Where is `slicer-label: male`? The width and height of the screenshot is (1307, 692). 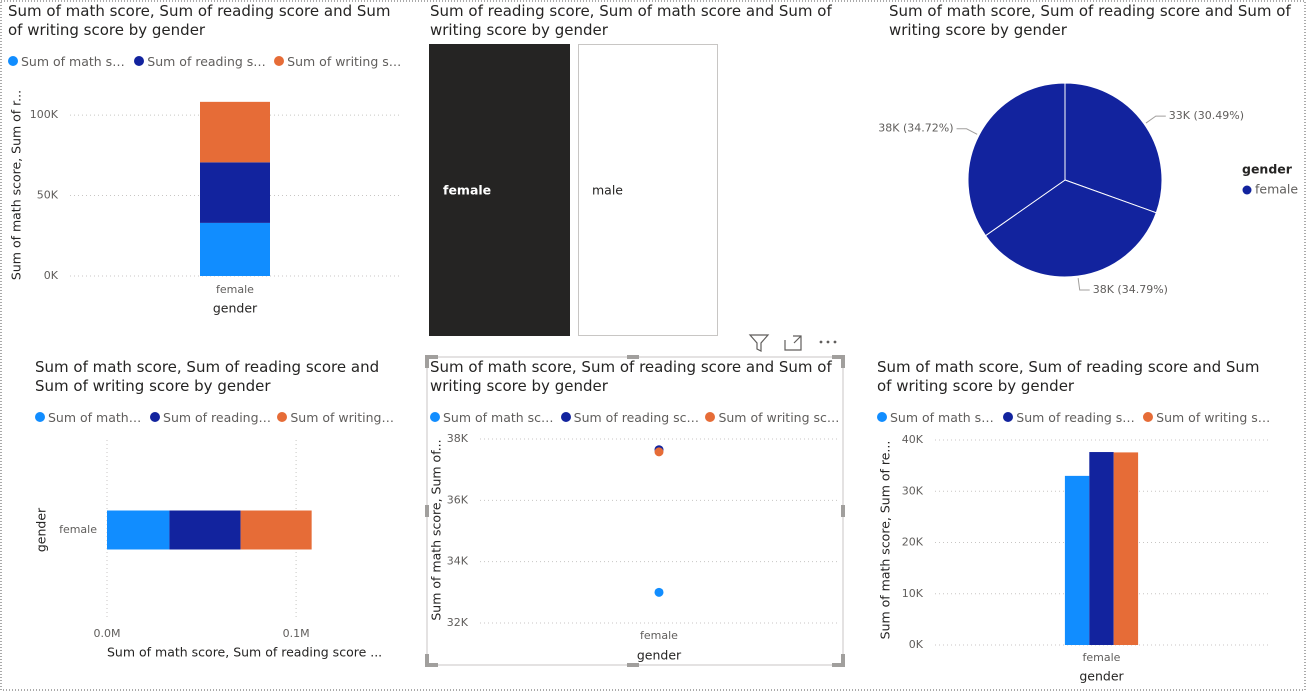 slicer-label: male is located at coordinates (607, 190).